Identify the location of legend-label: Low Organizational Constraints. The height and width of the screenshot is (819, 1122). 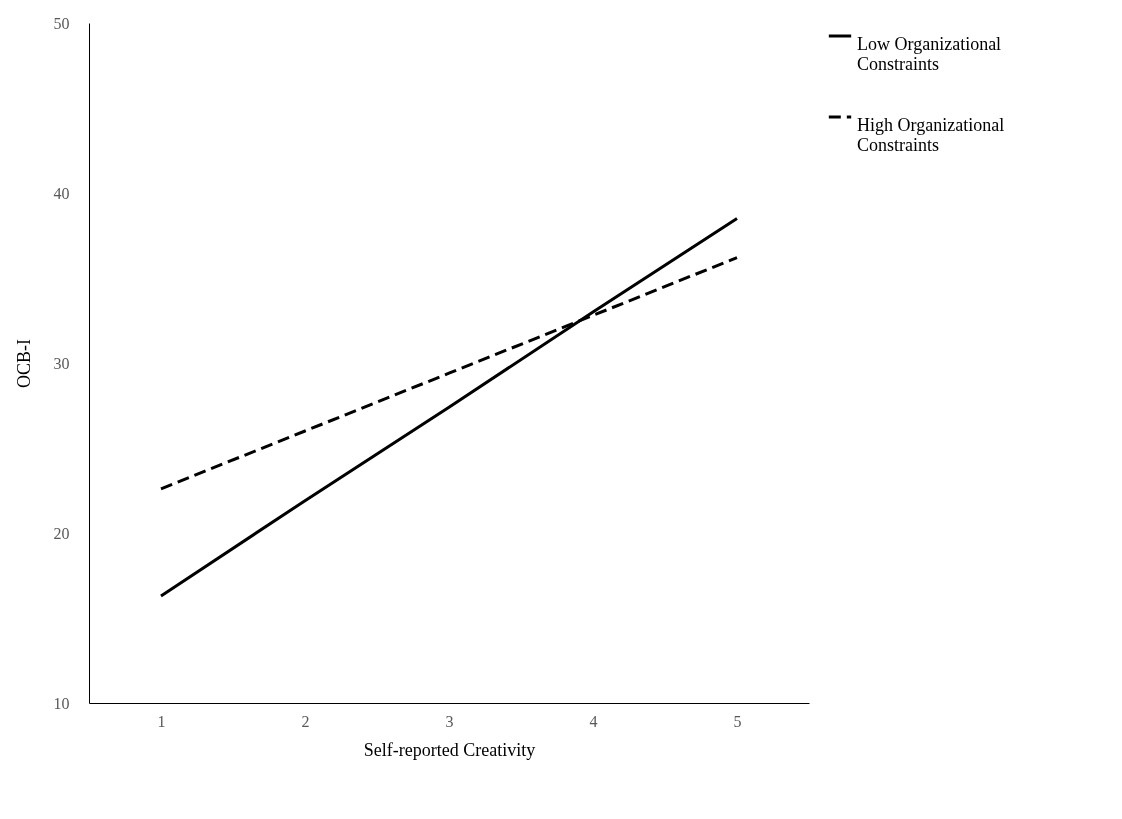
(929, 54).